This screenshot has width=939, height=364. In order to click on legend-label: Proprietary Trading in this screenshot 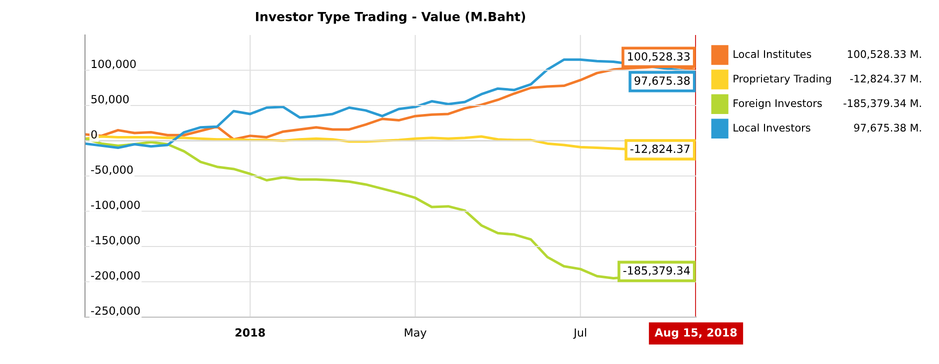, I will do `click(782, 79)`.